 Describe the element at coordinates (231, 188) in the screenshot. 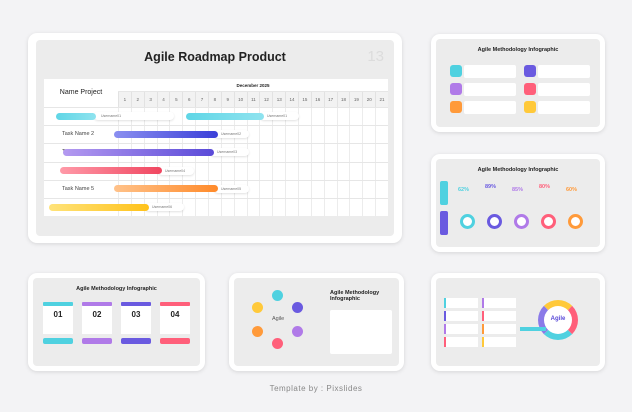

I see `user-pill: Username05` at that location.